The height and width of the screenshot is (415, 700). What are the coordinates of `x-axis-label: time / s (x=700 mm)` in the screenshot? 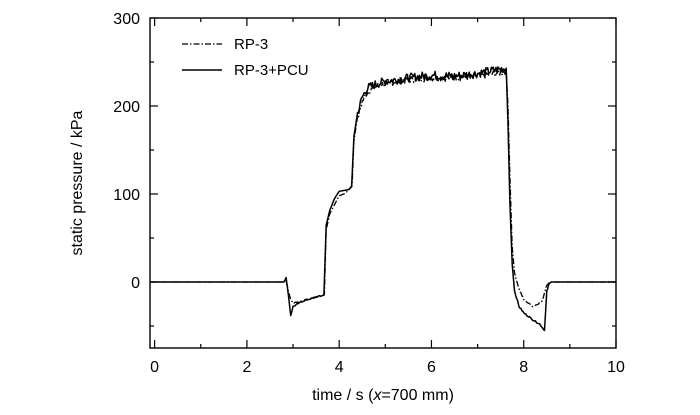 It's located at (383, 395).